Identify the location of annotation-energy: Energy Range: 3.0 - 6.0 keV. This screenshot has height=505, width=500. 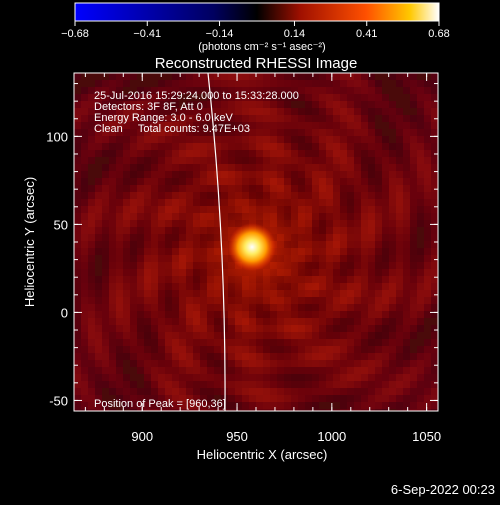
(163, 118).